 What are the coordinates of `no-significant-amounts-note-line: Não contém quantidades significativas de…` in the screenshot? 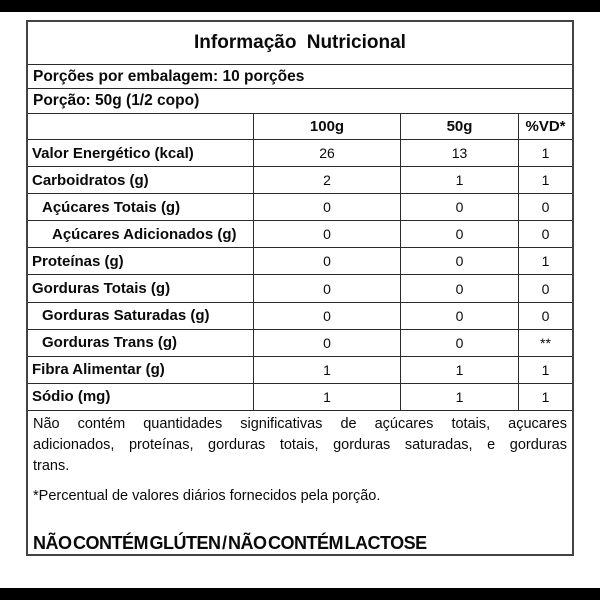 It's located at (300, 423).